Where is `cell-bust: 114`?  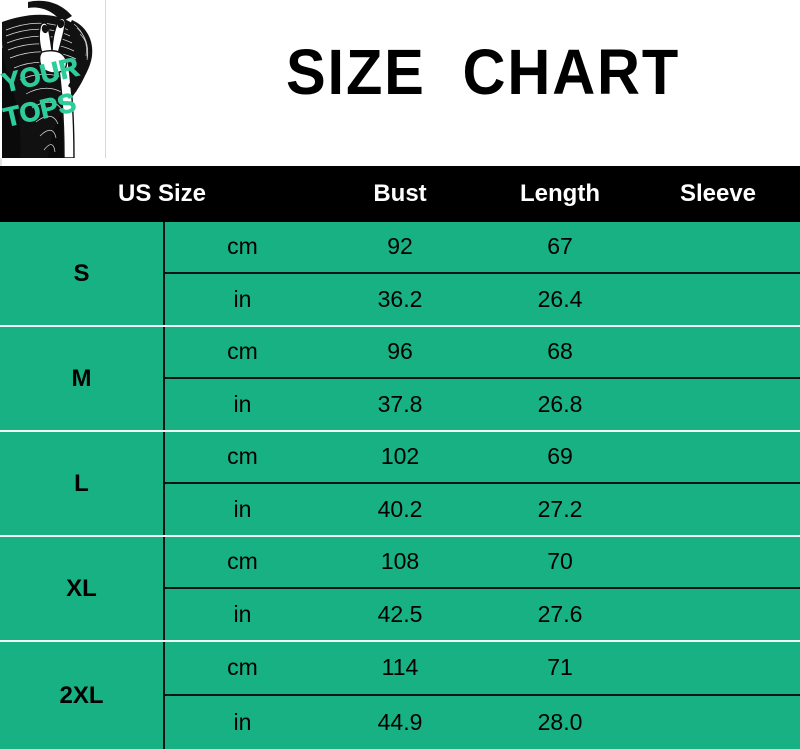 cell-bust: 114 is located at coordinates (400, 667).